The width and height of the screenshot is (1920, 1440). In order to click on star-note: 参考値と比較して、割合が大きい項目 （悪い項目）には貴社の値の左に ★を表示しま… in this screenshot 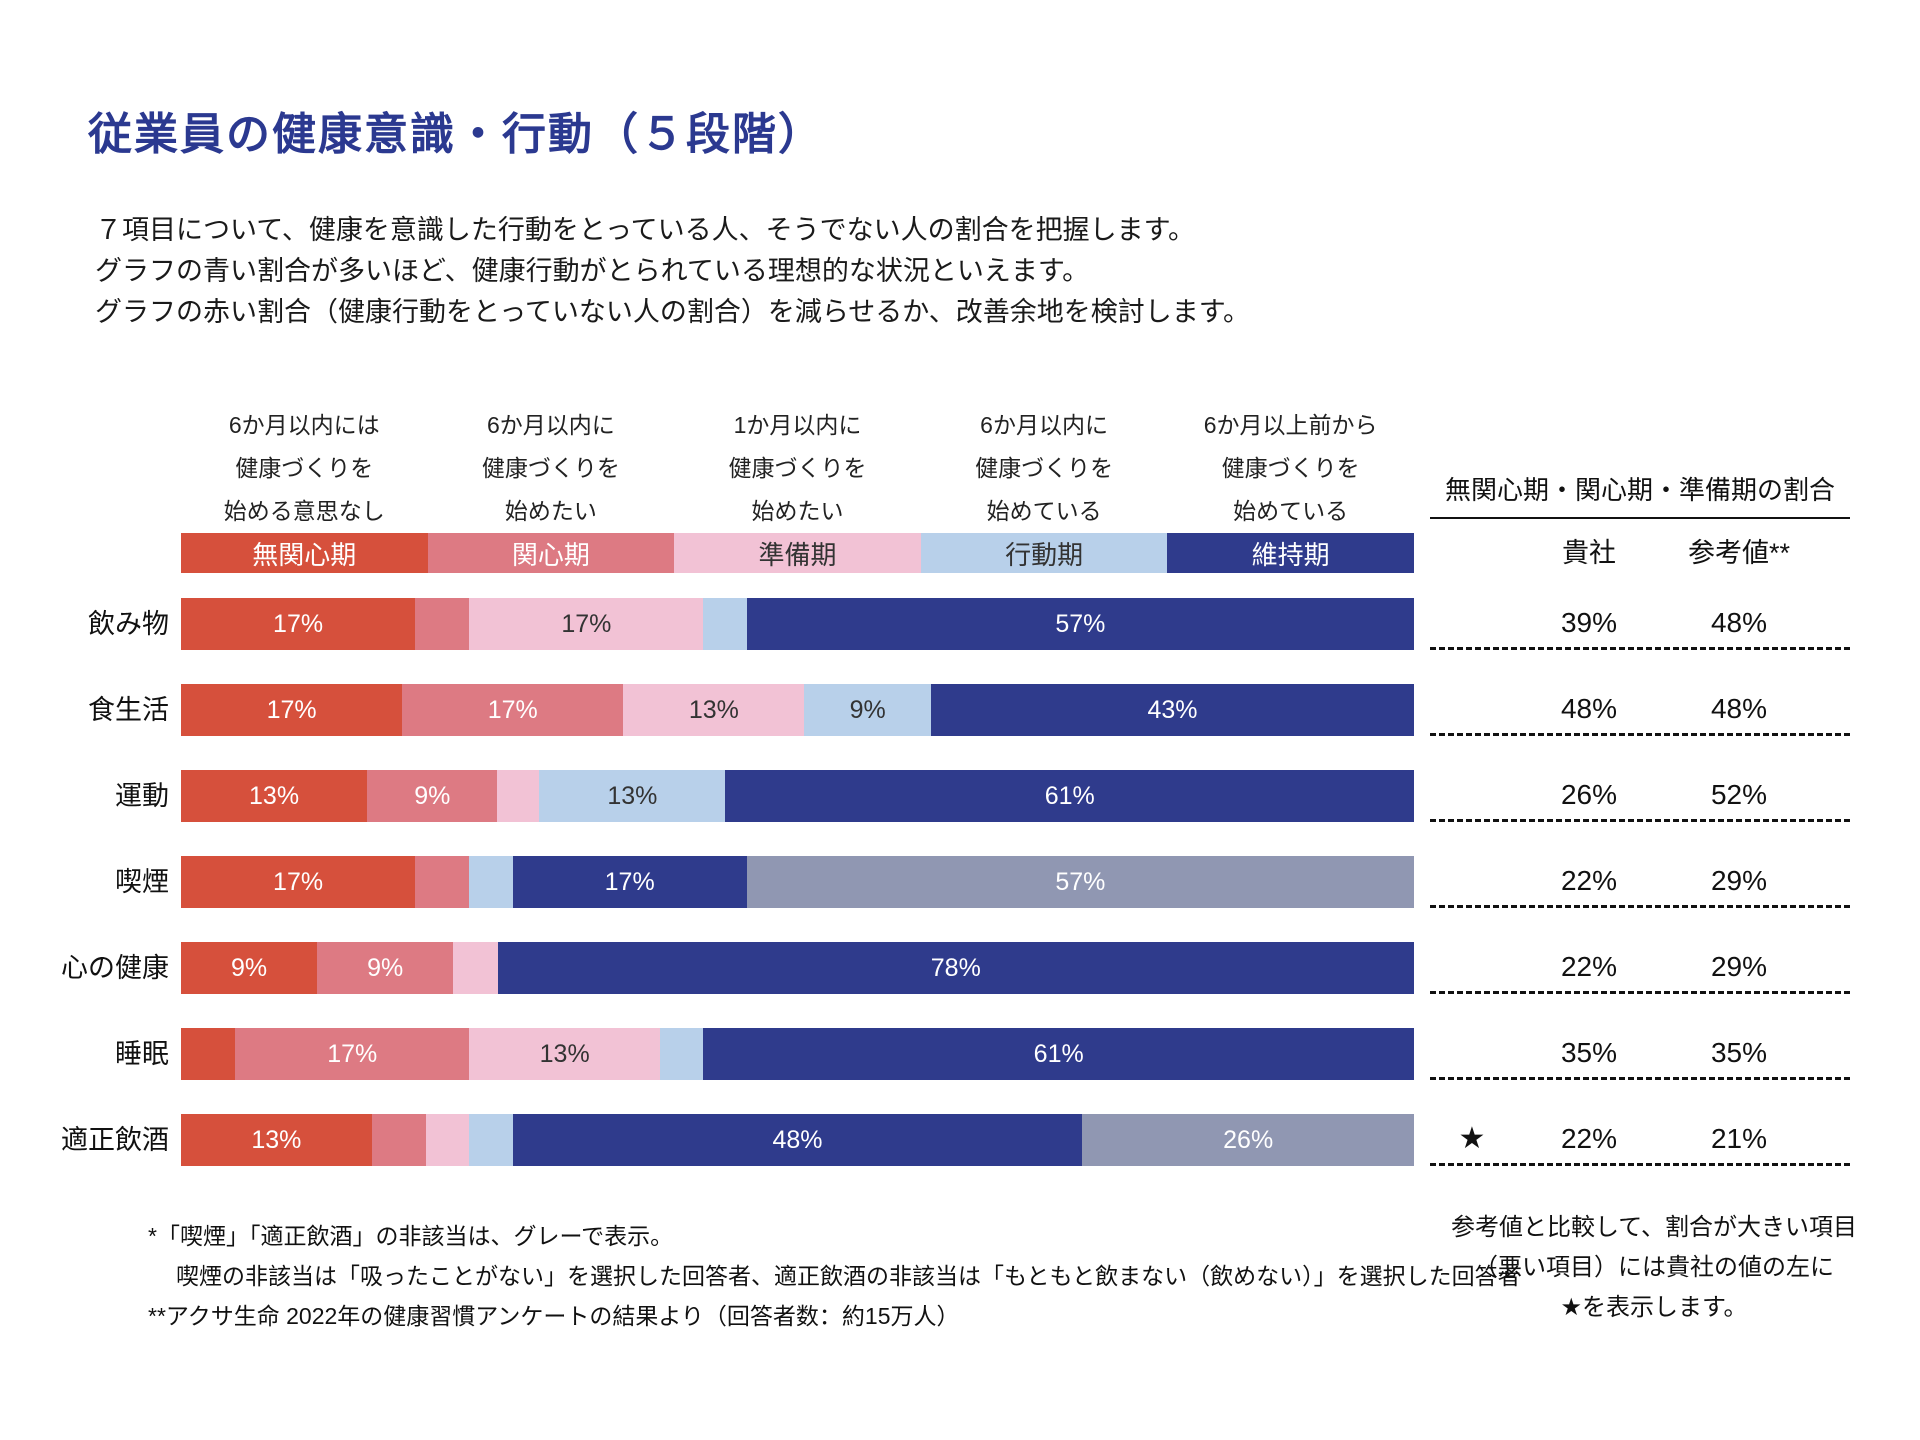, I will do `click(1654, 1268)`.